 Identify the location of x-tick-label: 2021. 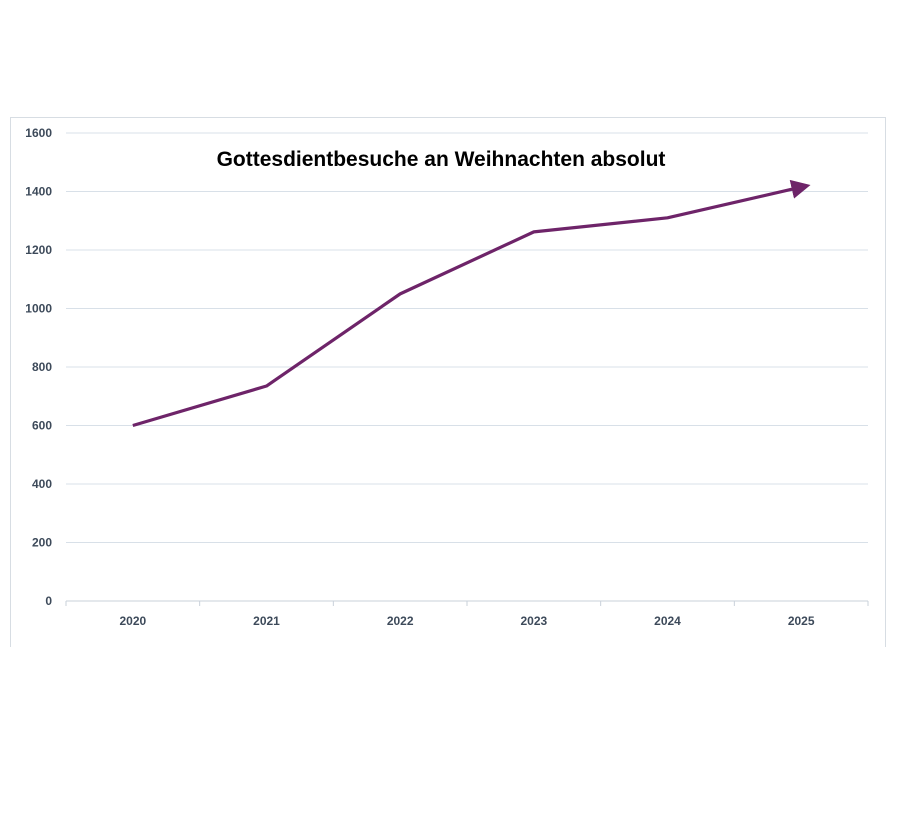
(266, 621).